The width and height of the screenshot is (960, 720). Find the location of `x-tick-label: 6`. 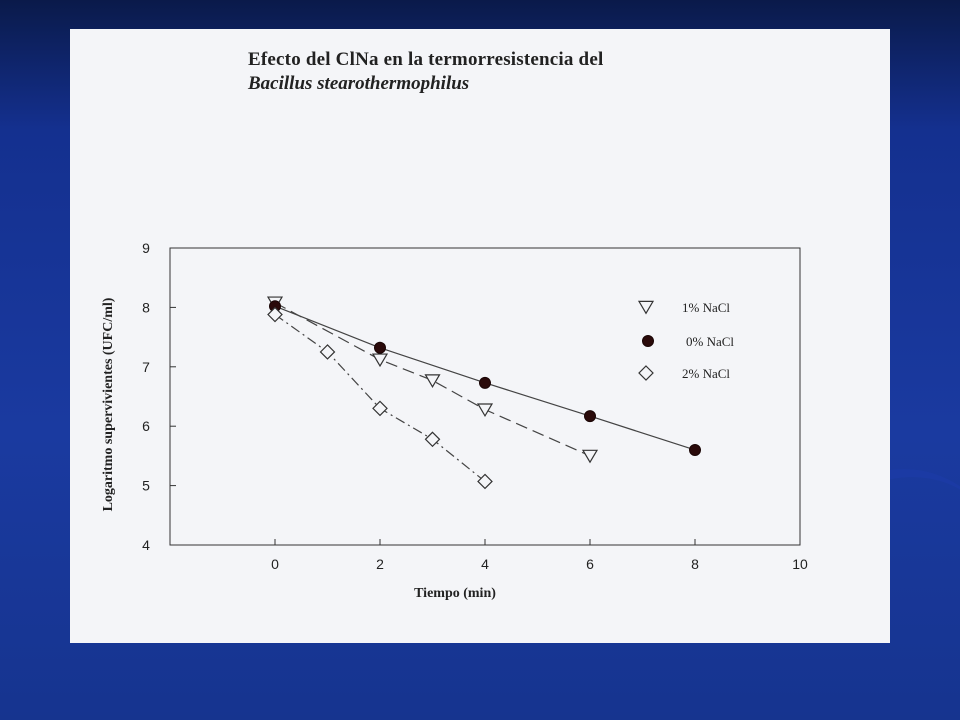

x-tick-label: 6 is located at coordinates (590, 564).